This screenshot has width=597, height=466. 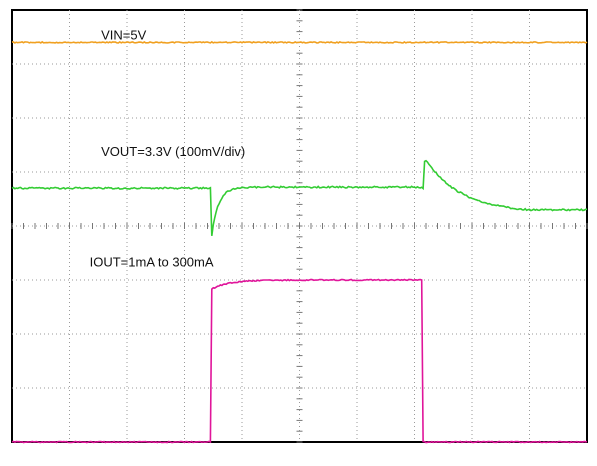 What do you see at coordinates (123, 35) in the screenshot?
I see `label-vin: VIN=5V` at bounding box center [123, 35].